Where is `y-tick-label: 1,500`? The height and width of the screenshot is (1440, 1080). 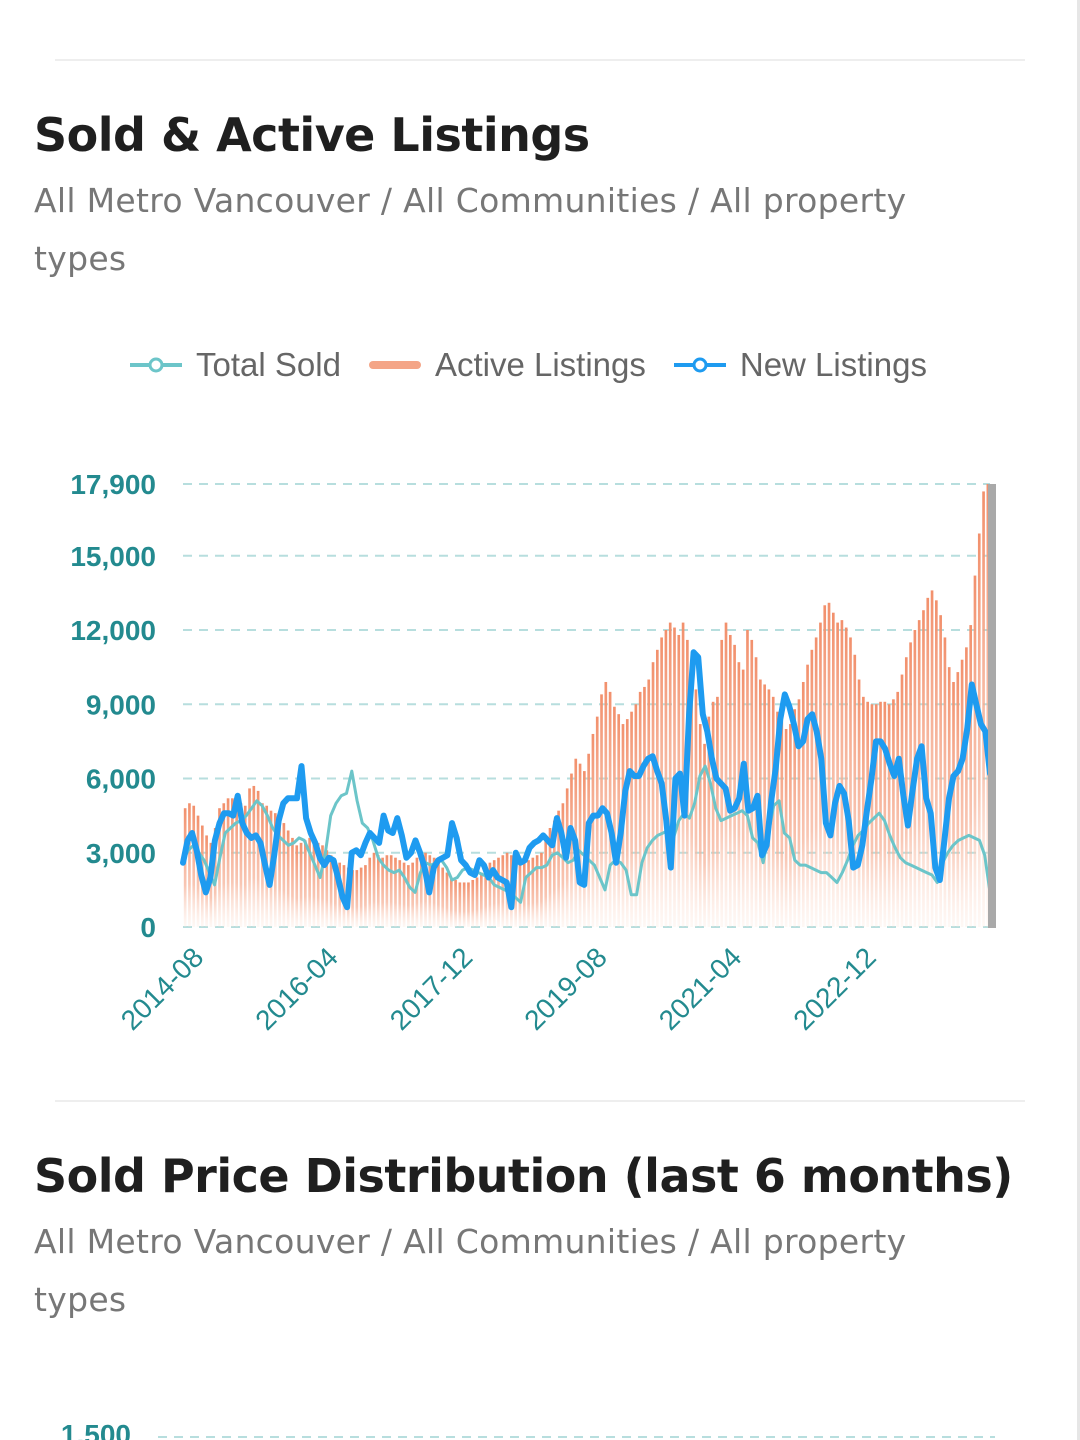 y-tick-label: 1,500 is located at coordinates (96, 1429).